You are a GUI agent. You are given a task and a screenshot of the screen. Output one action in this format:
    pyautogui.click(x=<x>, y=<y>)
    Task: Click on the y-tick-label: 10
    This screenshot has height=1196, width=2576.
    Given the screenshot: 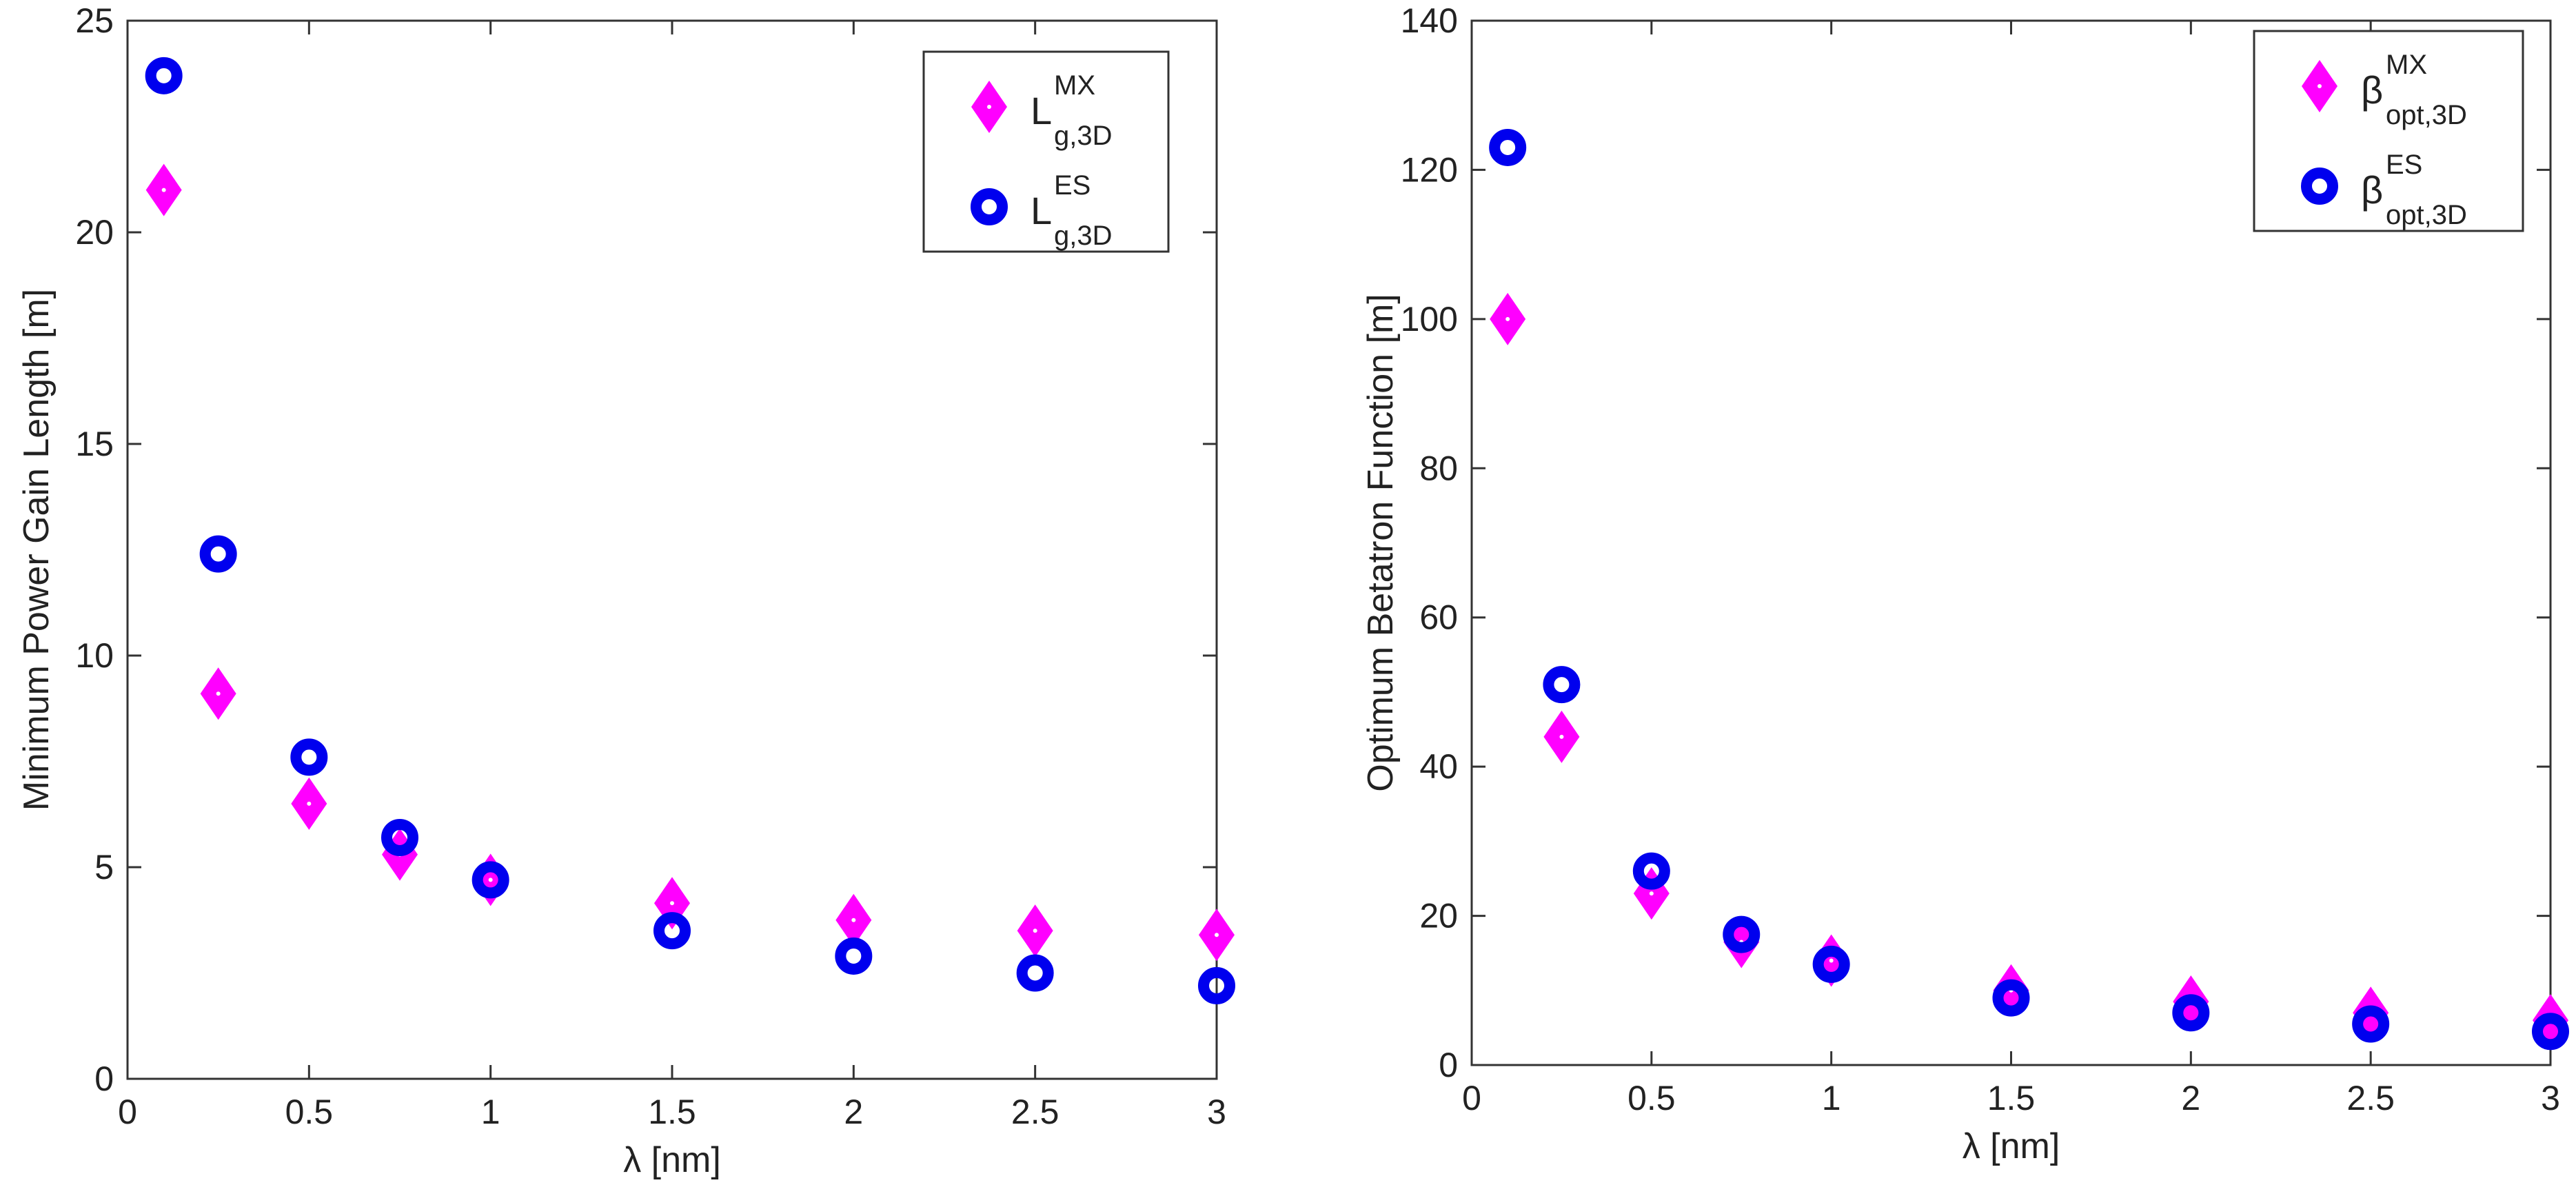 What is the action you would take?
    pyautogui.click(x=94, y=655)
    